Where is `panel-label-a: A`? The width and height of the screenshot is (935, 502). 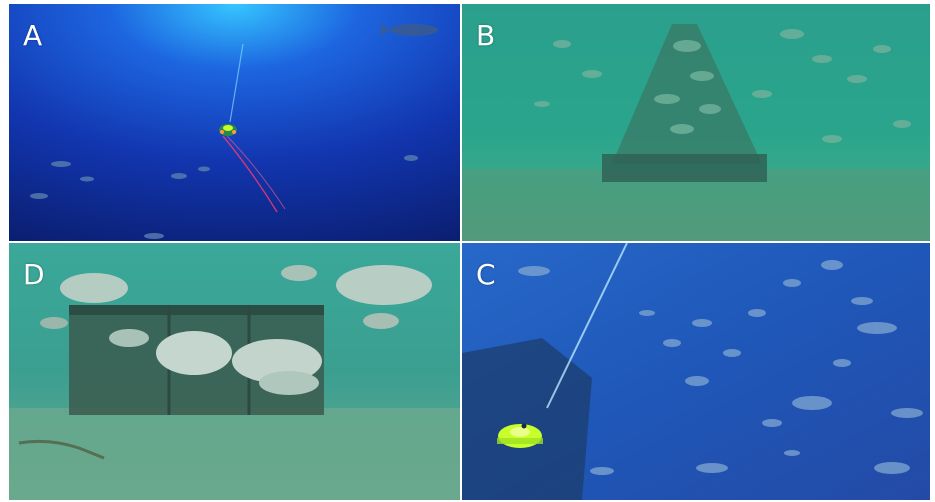
panel-label-a: A is located at coordinates (33, 35).